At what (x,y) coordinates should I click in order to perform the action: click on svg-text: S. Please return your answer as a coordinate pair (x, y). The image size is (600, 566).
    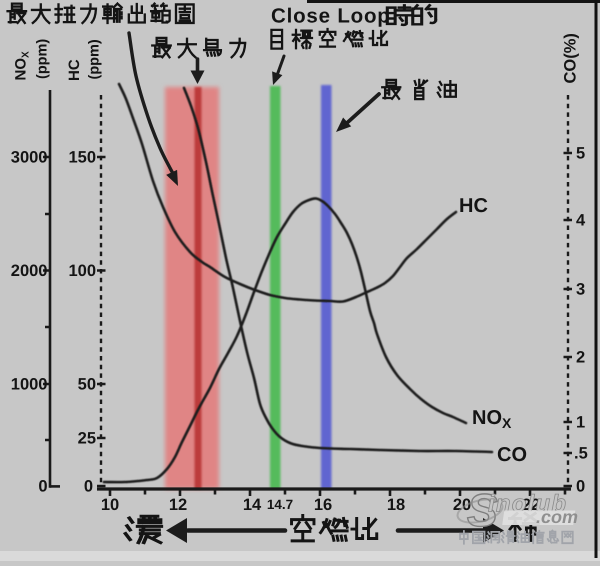
    Looking at the image, I should click on (482, 510).